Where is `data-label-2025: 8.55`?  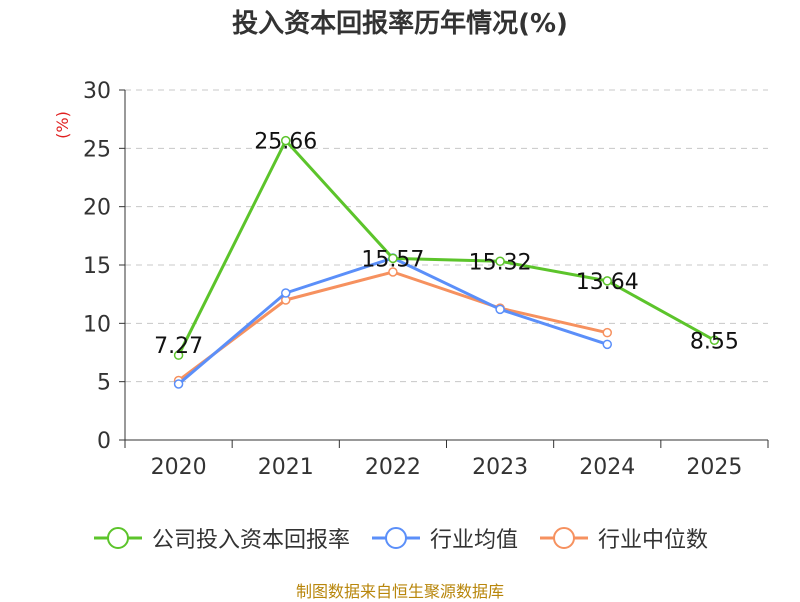
data-label-2025: 8.55 is located at coordinates (714, 341).